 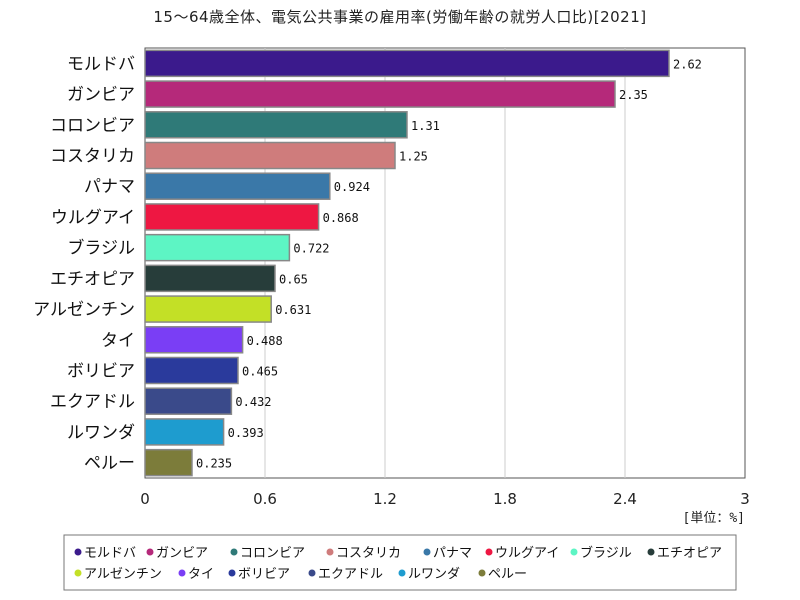 What do you see at coordinates (246, 433) in the screenshot?
I see `value-label: 0.393` at bounding box center [246, 433].